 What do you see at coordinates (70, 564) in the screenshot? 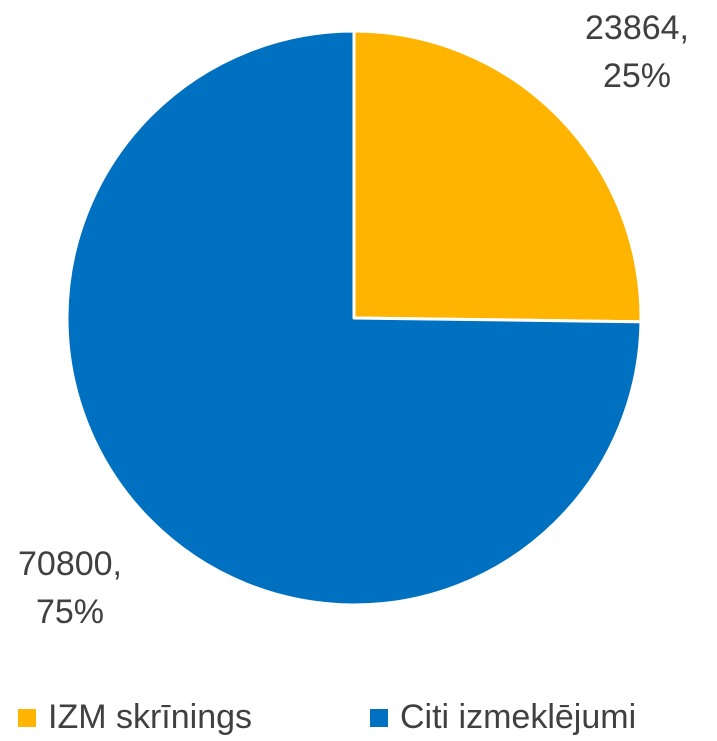
I see `data-label: 70800,` at bounding box center [70, 564].